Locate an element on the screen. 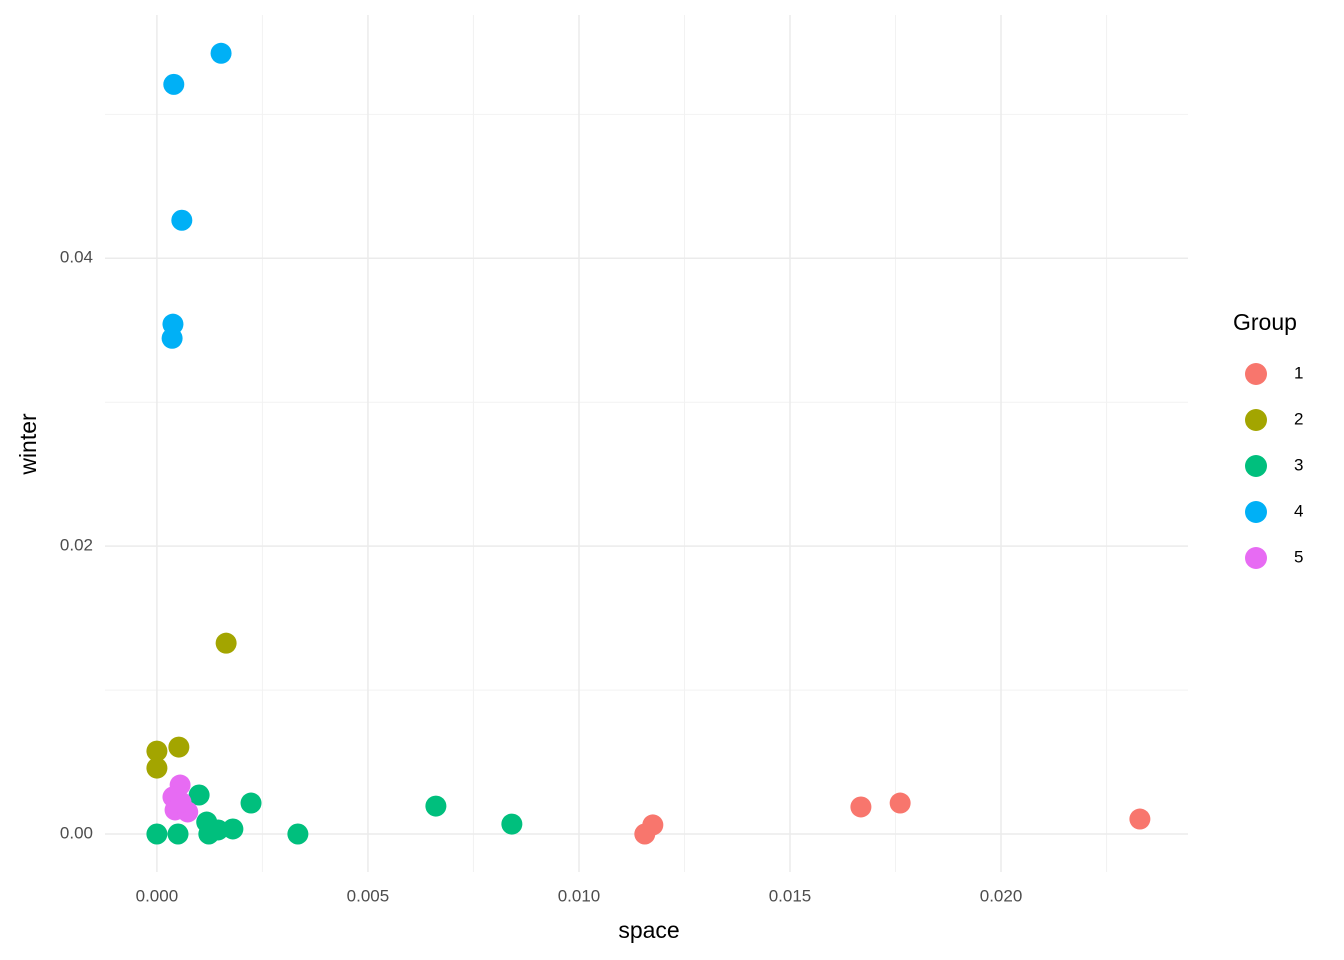 Image resolution: width=1344 pixels, height=960 pixels. x-tick-label: 0.010 is located at coordinates (579, 895).